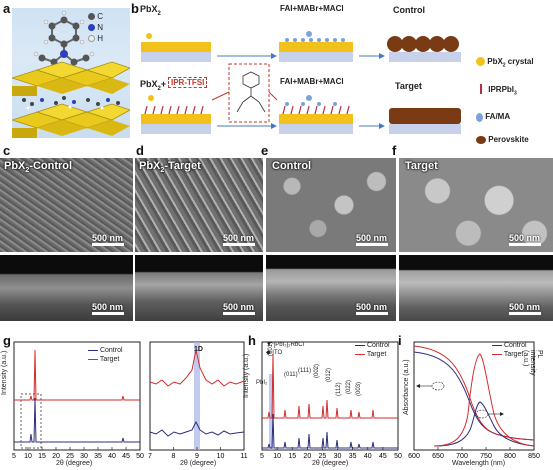 Image resolution: width=553 pixels, height=470 pixels. I want to click on i-ticks: 600 650 700 750 800 850, so click(474, 453).